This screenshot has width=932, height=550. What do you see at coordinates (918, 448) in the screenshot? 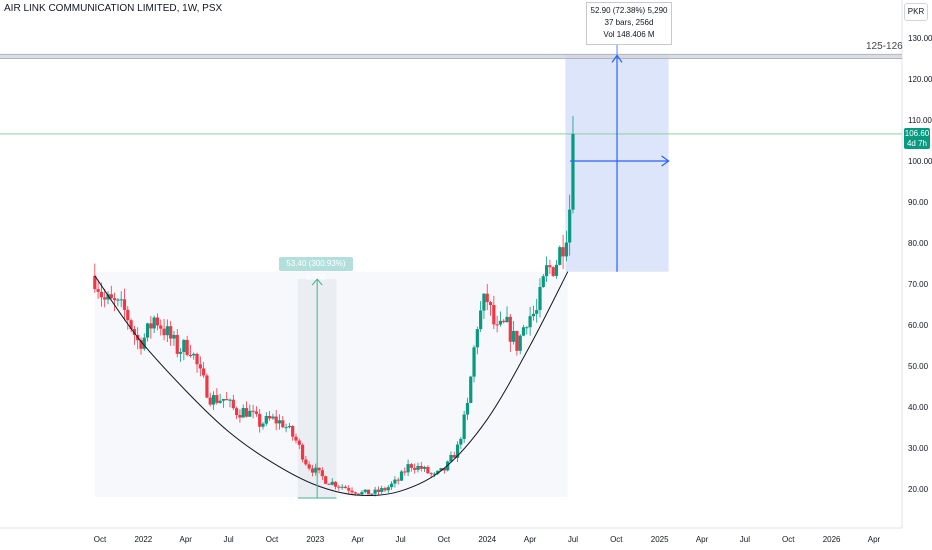
I see `y-tick-label: 30.00` at bounding box center [918, 448].